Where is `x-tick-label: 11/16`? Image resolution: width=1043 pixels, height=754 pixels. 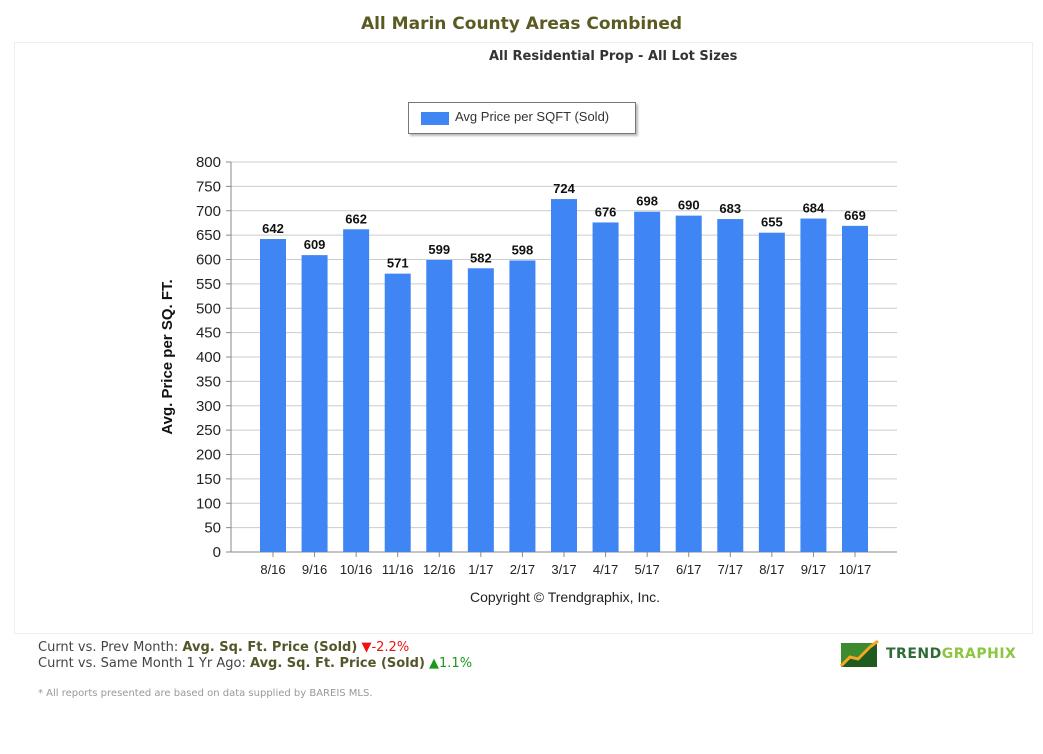 x-tick-label: 11/16 is located at coordinates (398, 569).